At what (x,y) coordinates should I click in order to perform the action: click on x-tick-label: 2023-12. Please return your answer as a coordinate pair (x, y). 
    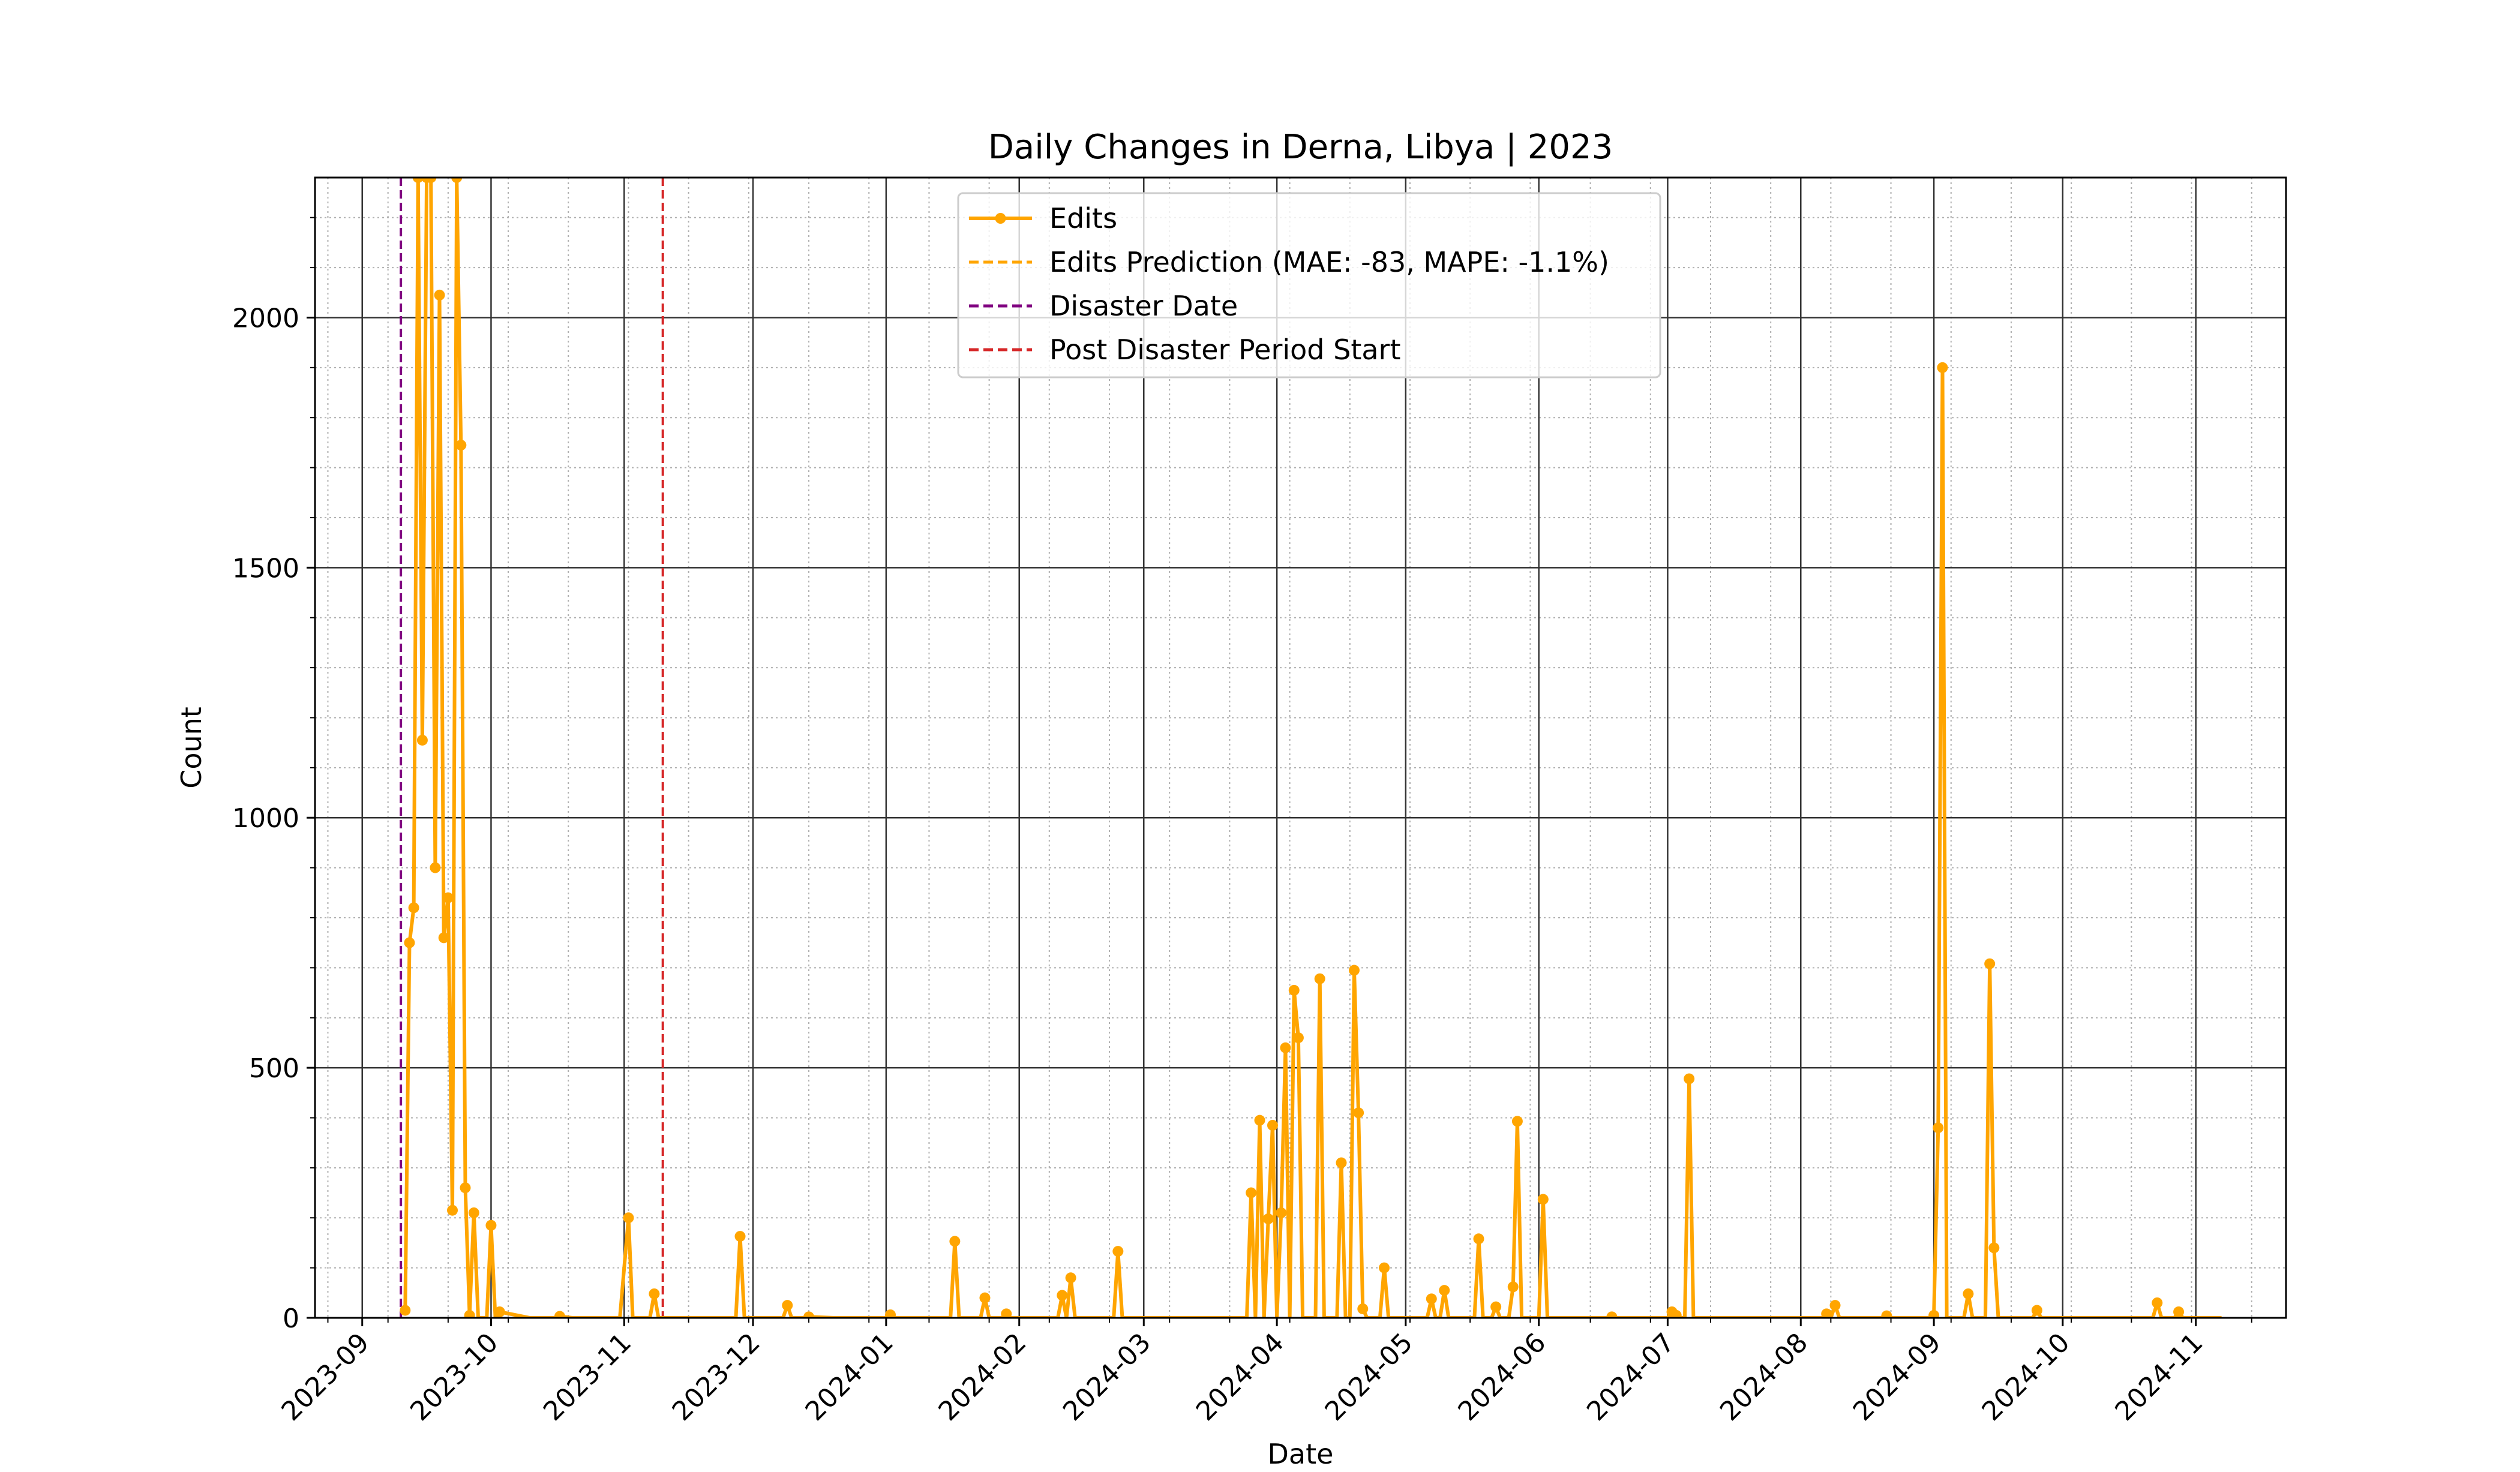
    Looking at the image, I should click on (716, 1377).